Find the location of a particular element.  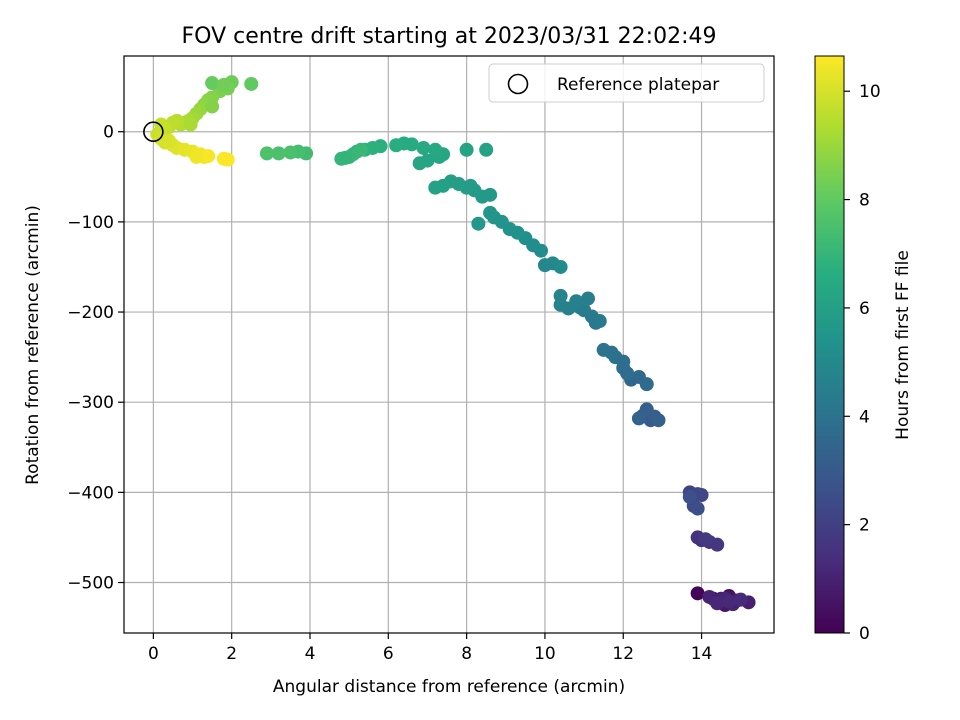

x-tick-label: 10 is located at coordinates (545, 654).